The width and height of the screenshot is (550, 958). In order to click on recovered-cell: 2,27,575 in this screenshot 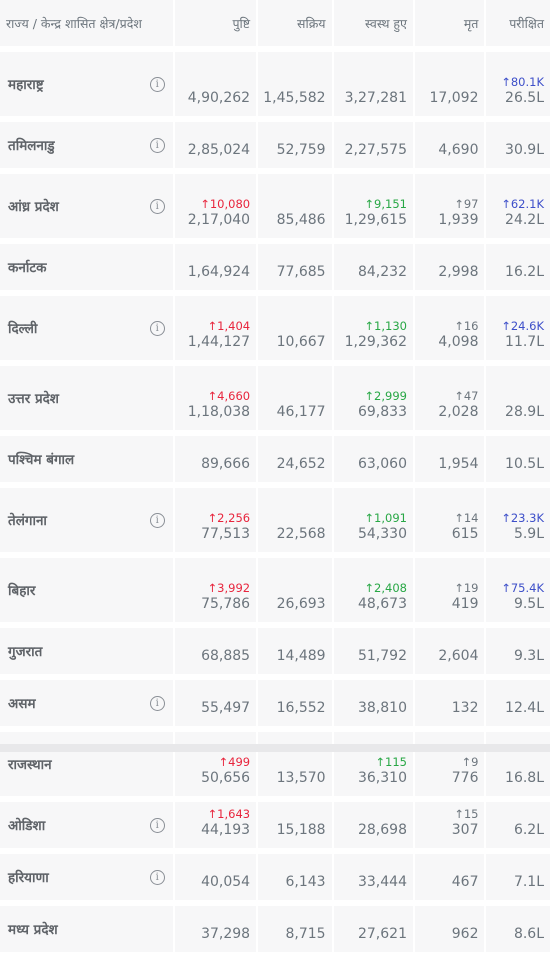, I will do `click(373, 145)`.